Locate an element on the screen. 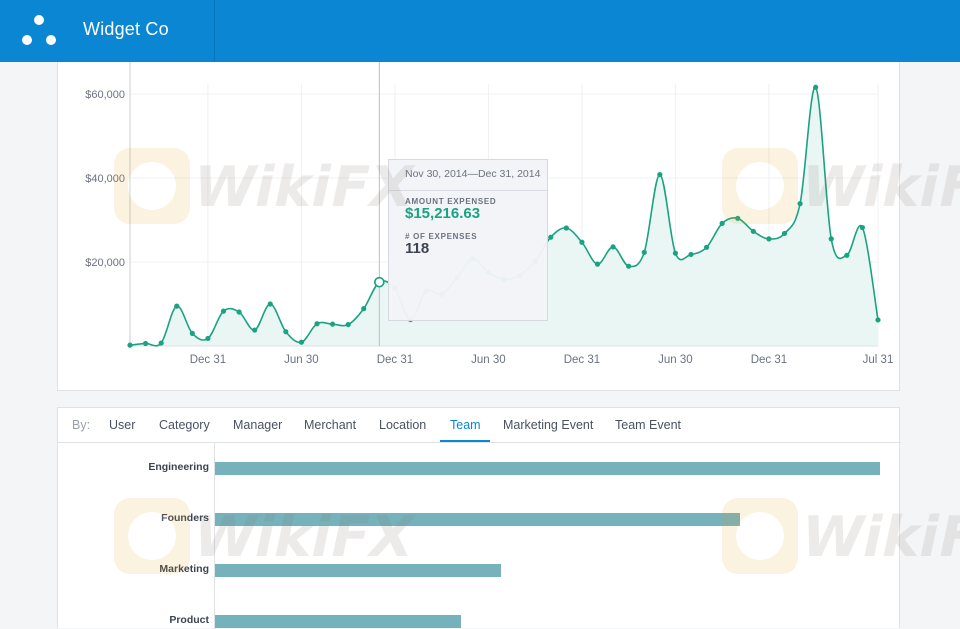 This screenshot has height=629, width=960. tooltip-date-range: Nov 30, 2014—Dec 31, 2014 is located at coordinates (468, 175).